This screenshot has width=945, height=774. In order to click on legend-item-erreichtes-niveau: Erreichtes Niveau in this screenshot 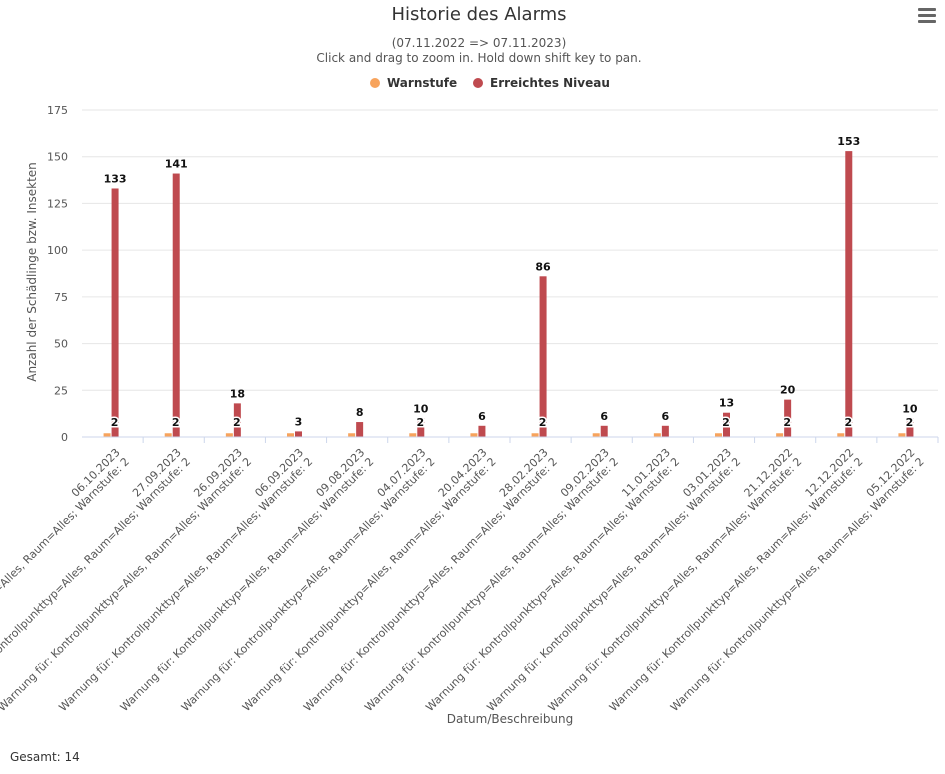, I will do `click(541, 83)`.